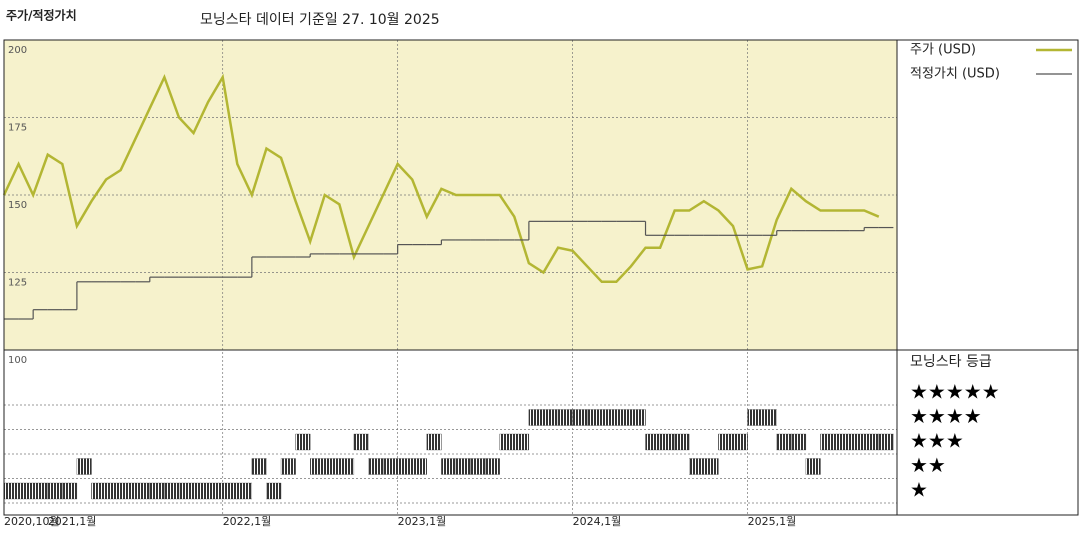 Image resolution: width=1080 pixels, height=540 pixels. I want to click on x-tick-label: 2024,1월, so click(597, 521).